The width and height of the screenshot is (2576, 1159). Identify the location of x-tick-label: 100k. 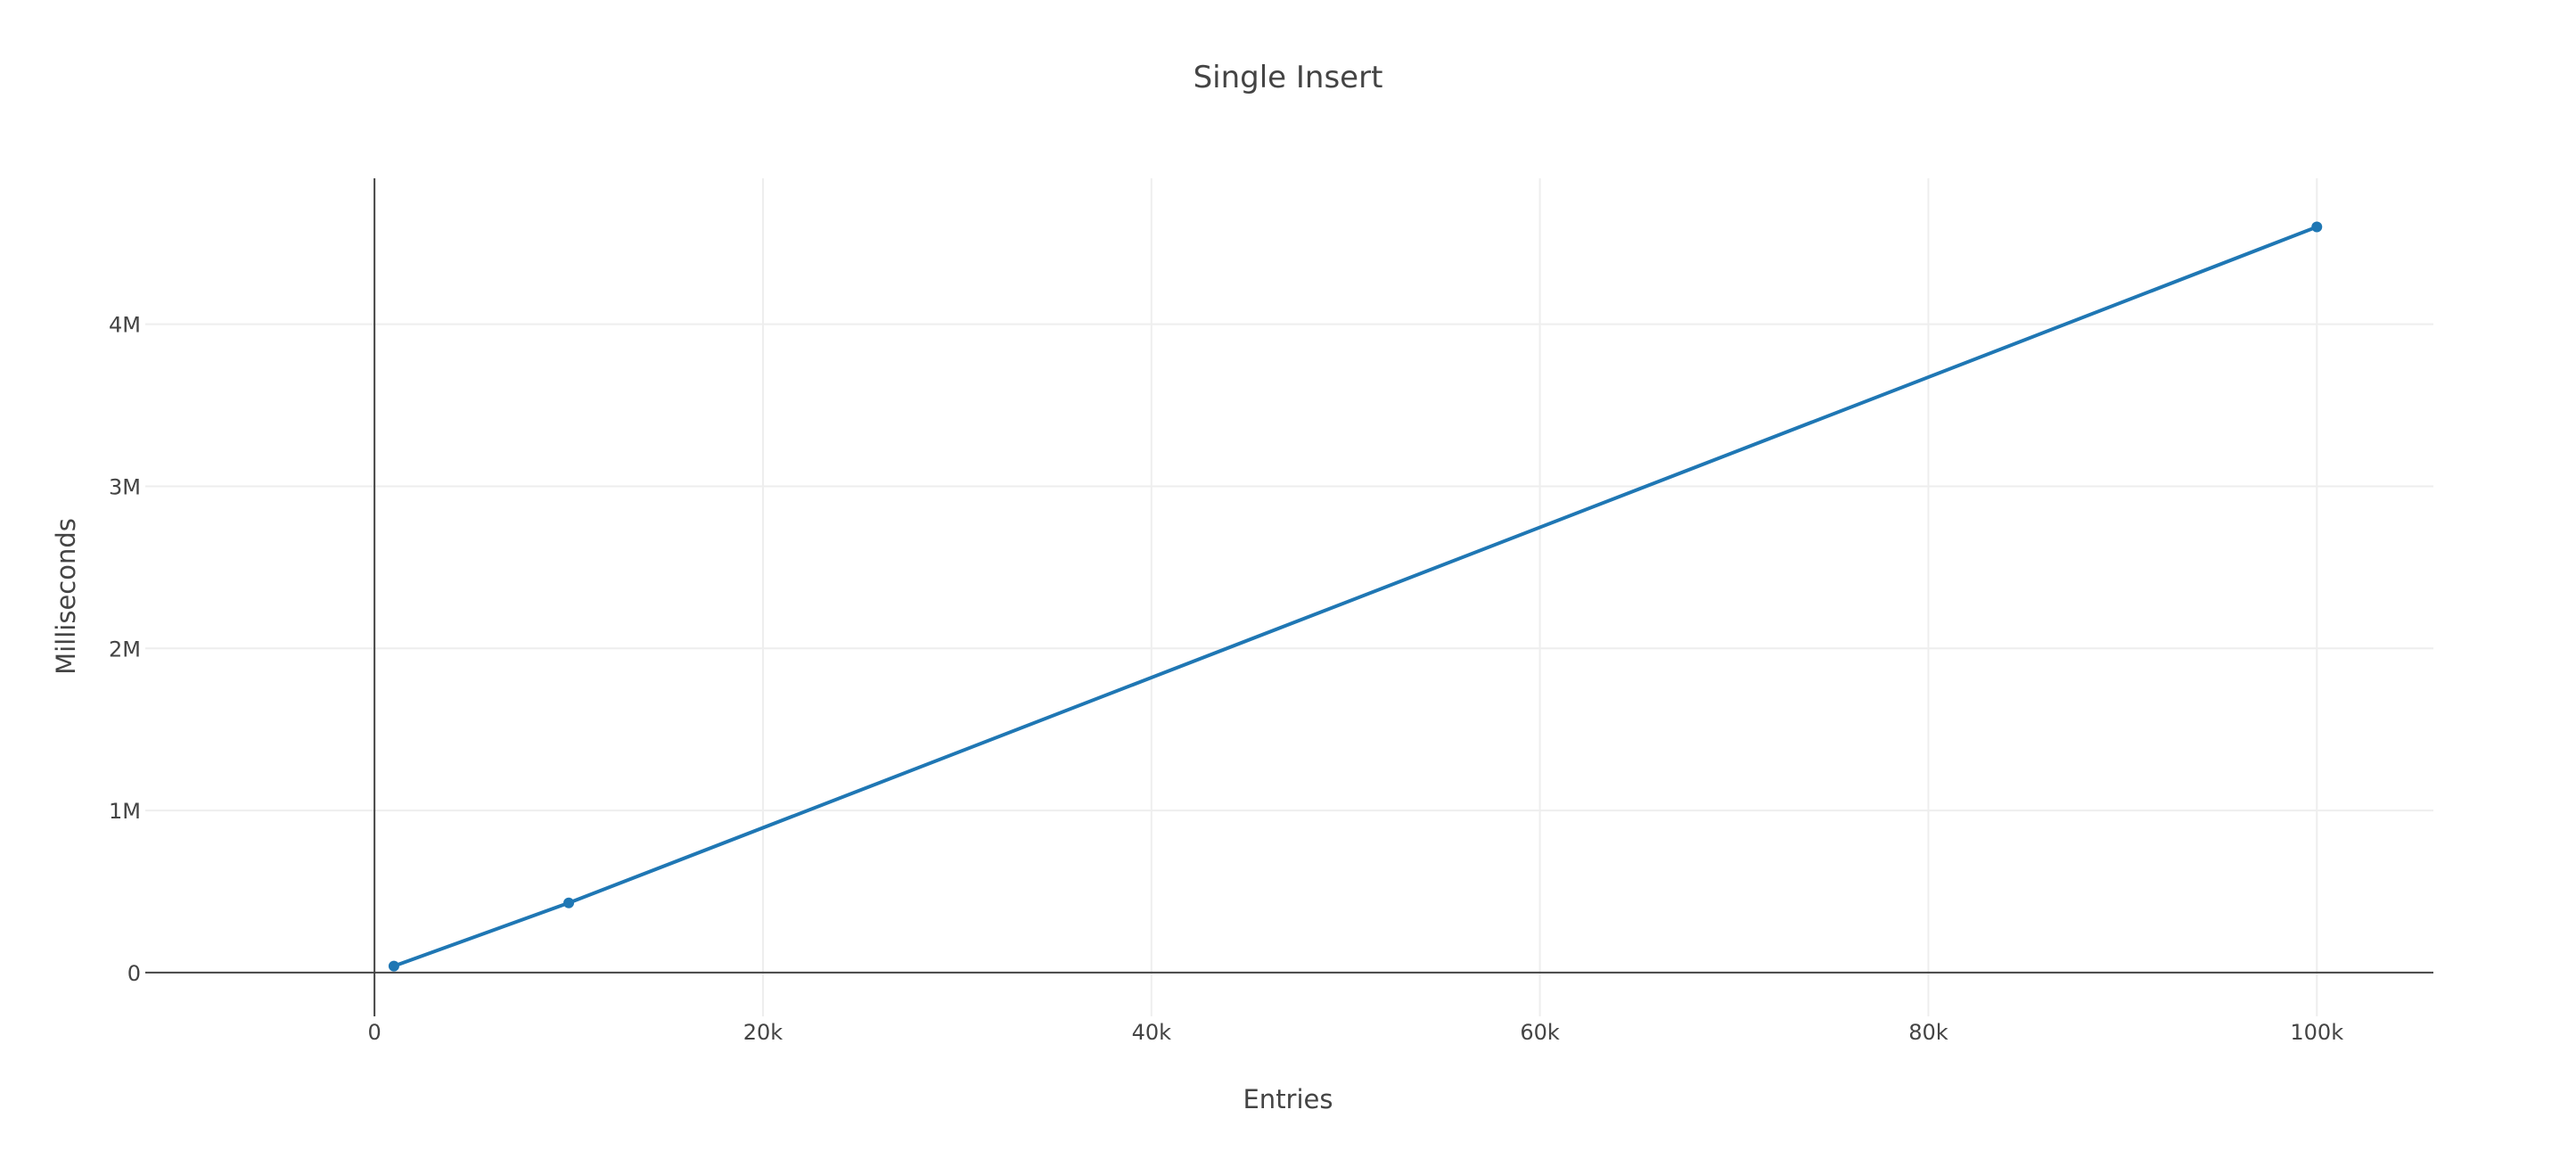
(2317, 1032).